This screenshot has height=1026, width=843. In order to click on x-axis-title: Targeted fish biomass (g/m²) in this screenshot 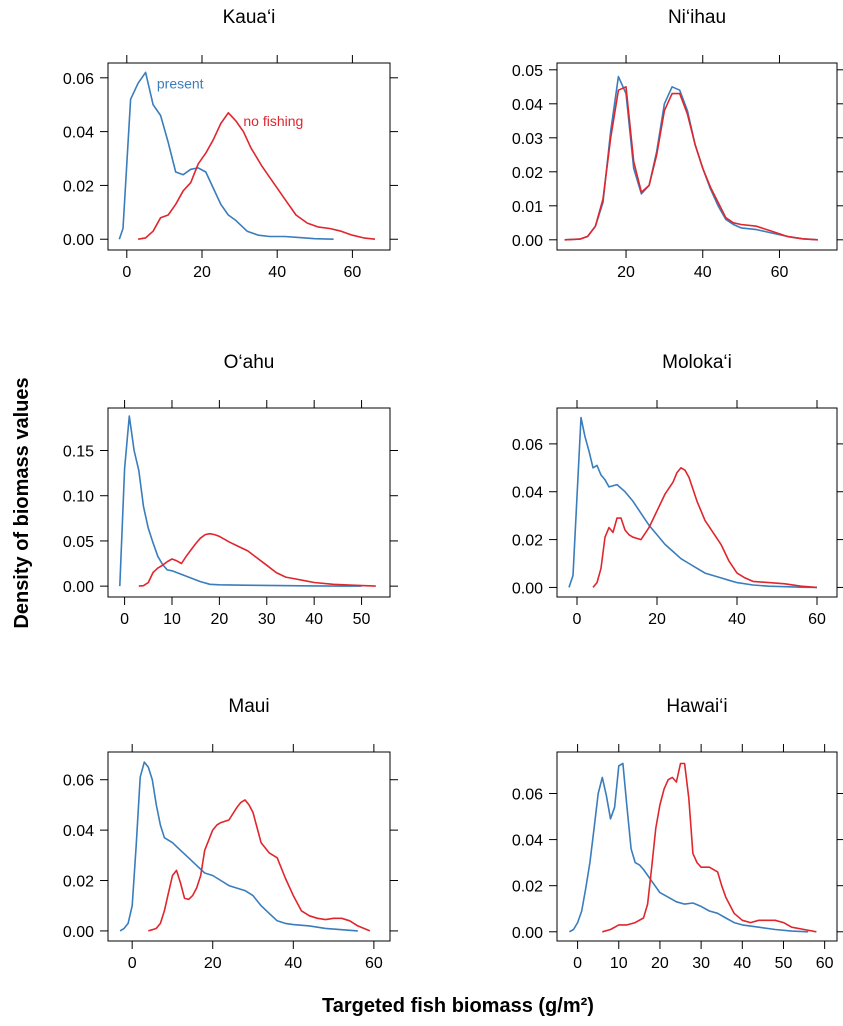, I will do `click(458, 1006)`.